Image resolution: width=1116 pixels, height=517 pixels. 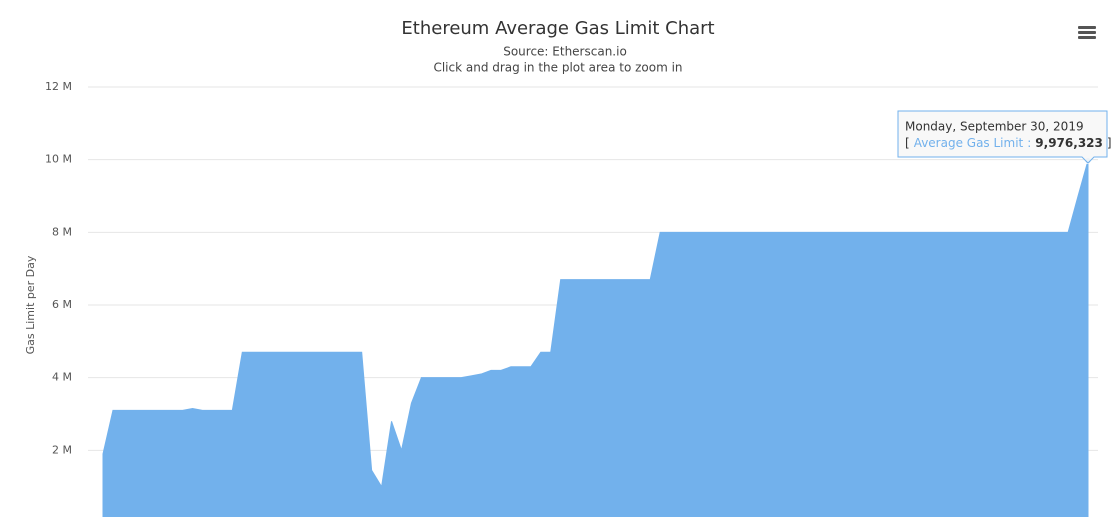 I want to click on tooltip-date: Monday, September 30, 2019, so click(x=994, y=127).